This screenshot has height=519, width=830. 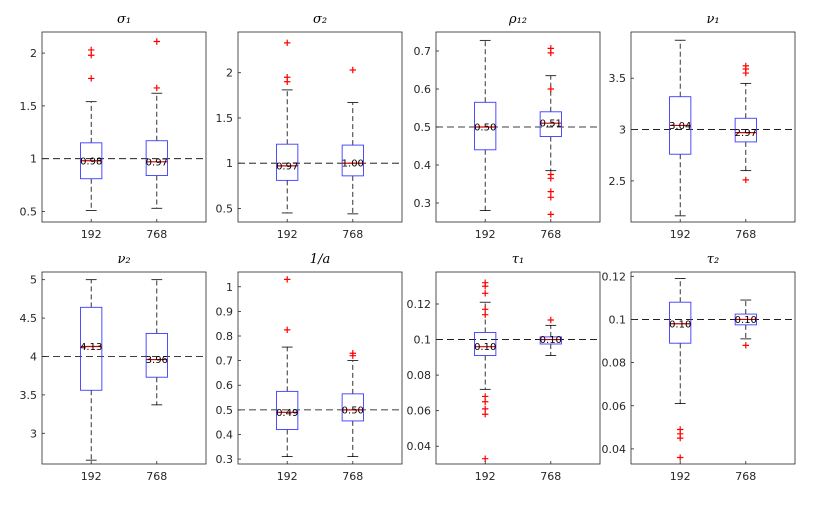 I want to click on box-192: 4.13, so click(x=91, y=370).